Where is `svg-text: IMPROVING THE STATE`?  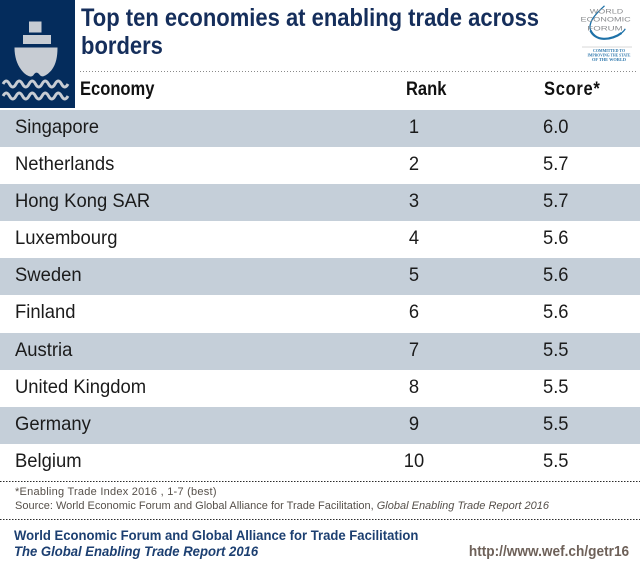 svg-text: IMPROVING THE STATE is located at coordinates (609, 55).